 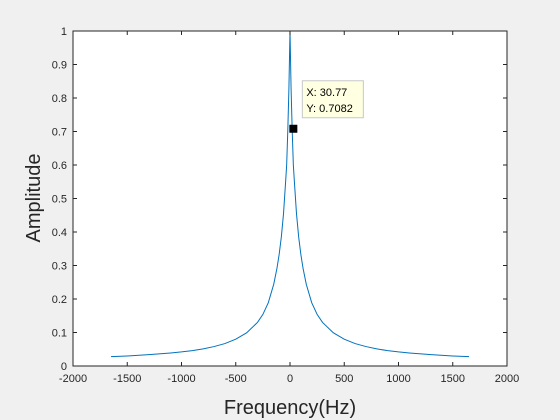 What do you see at coordinates (398, 379) in the screenshot?
I see `x-tick-label: 1000` at bounding box center [398, 379].